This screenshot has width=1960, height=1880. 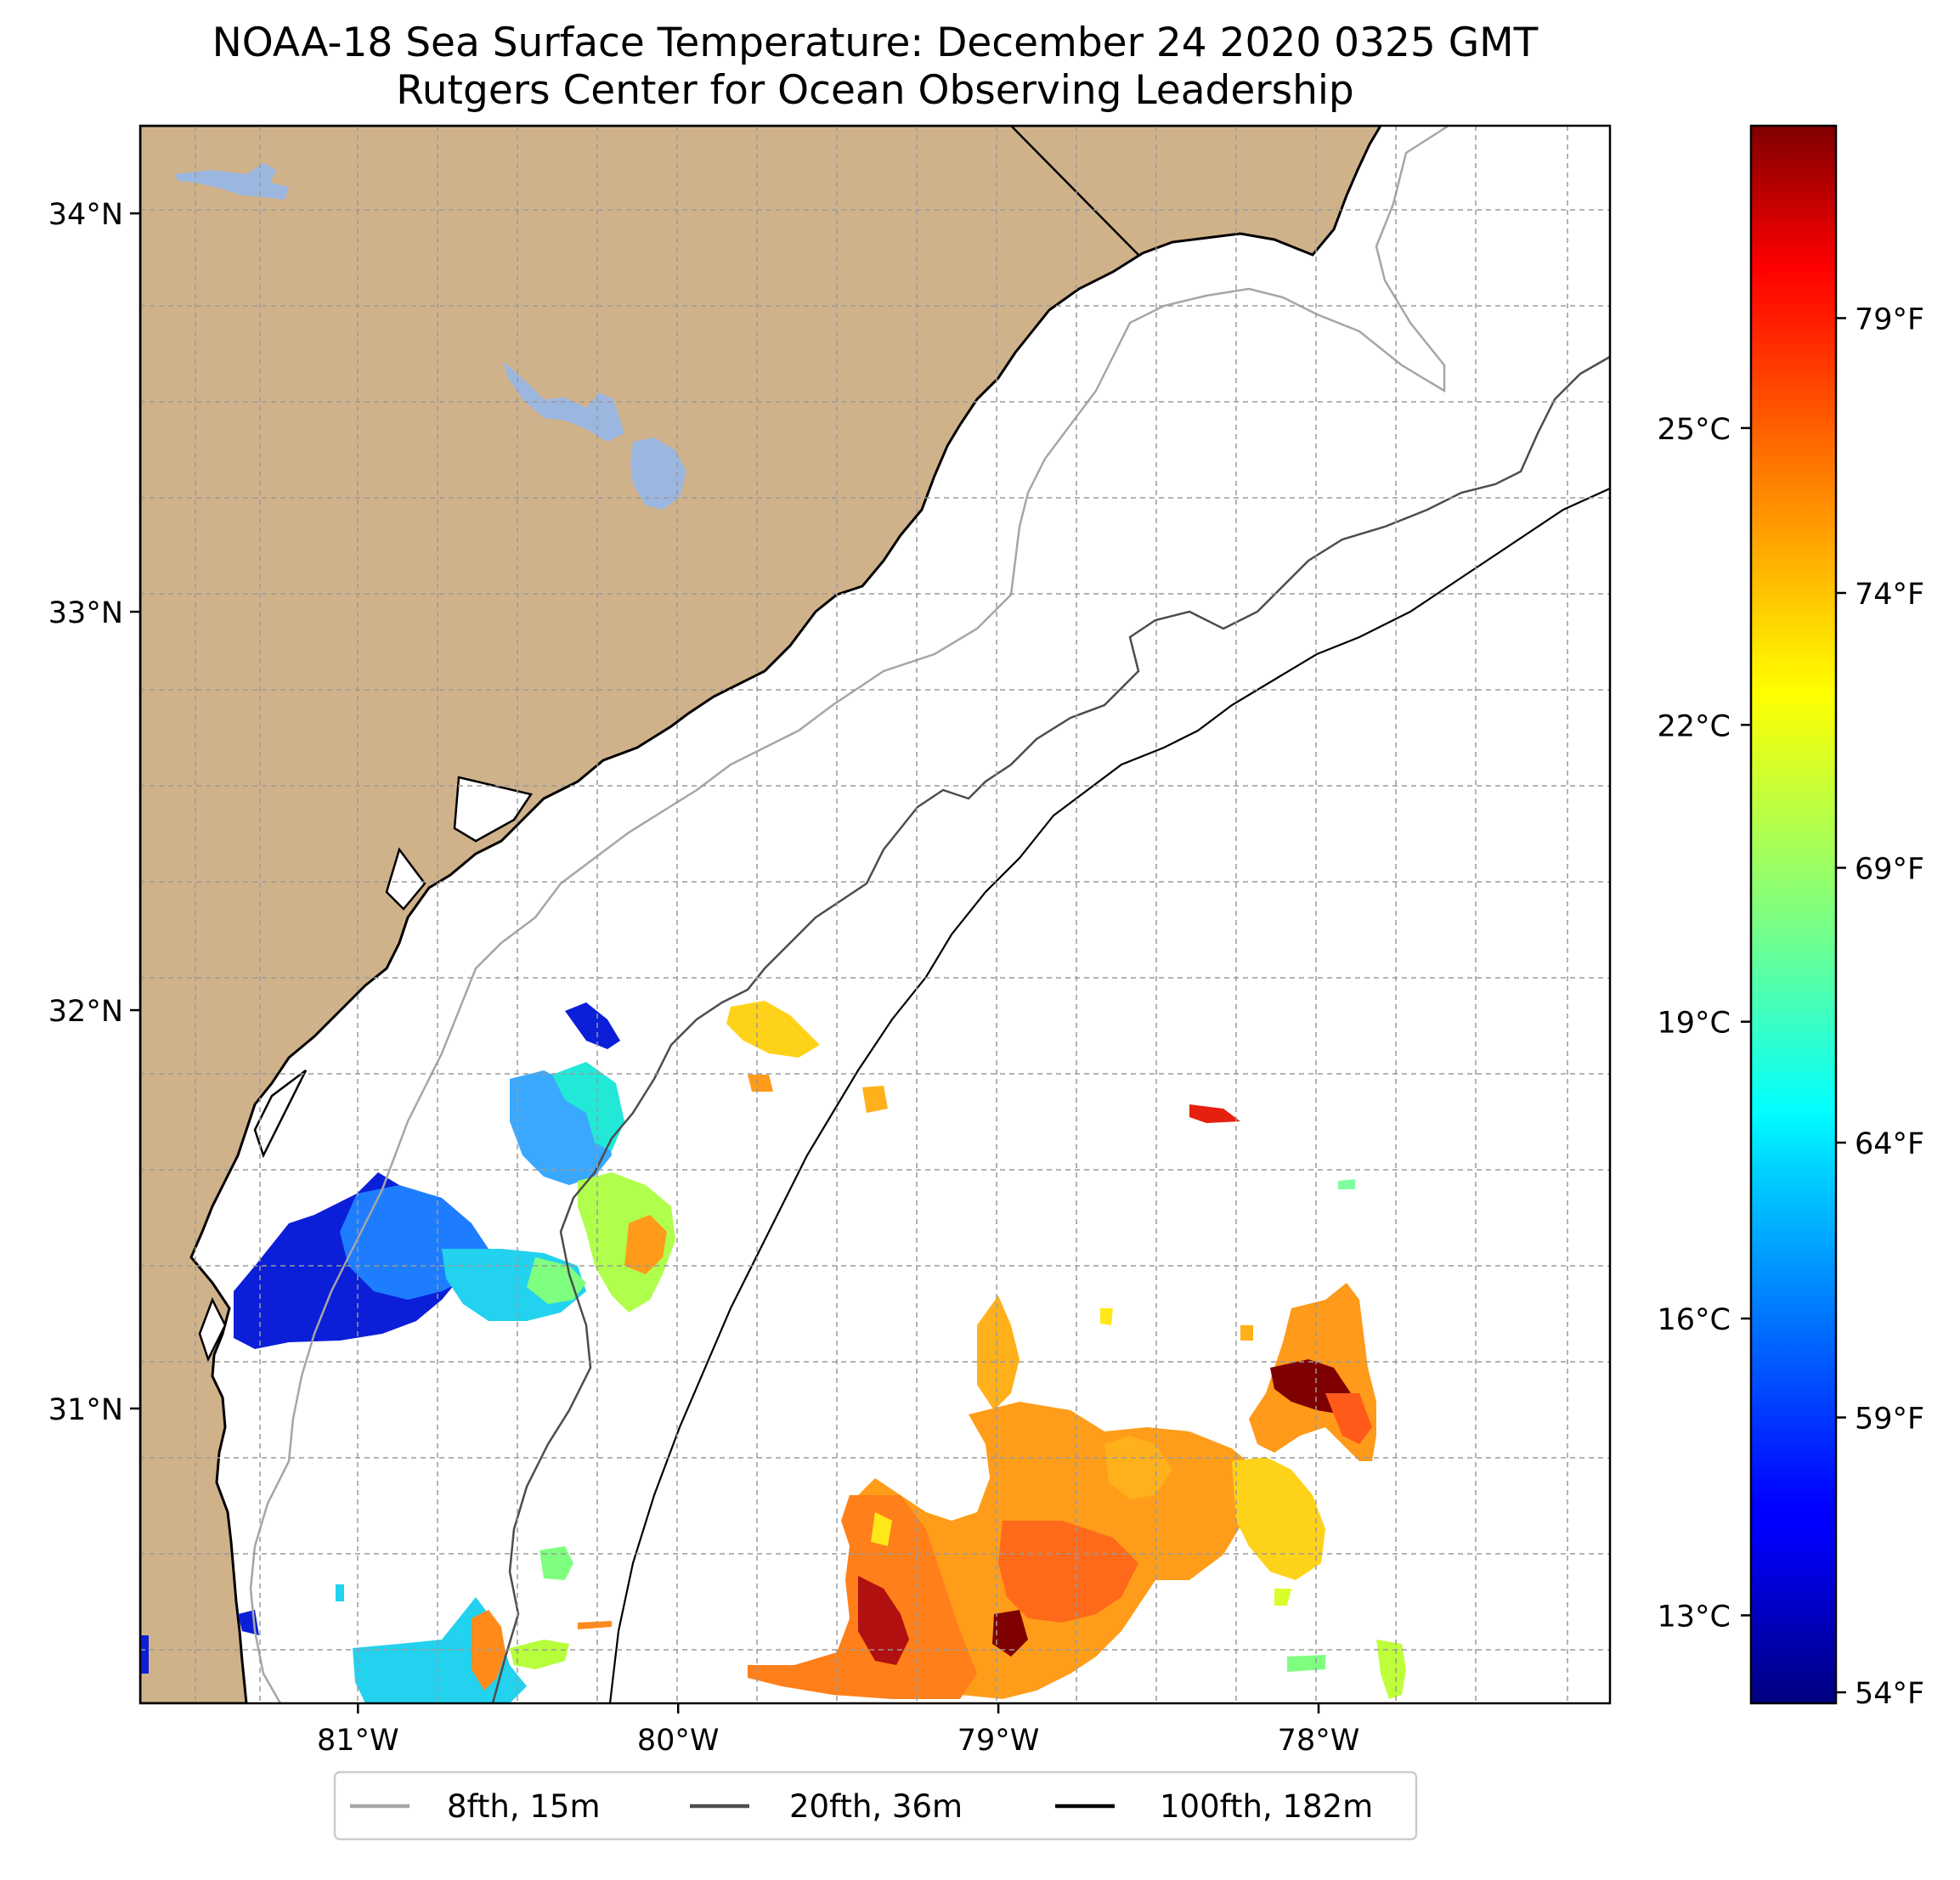 What do you see at coordinates (998, 1741) in the screenshot?
I see `lon-tick-label: 79°W` at bounding box center [998, 1741].